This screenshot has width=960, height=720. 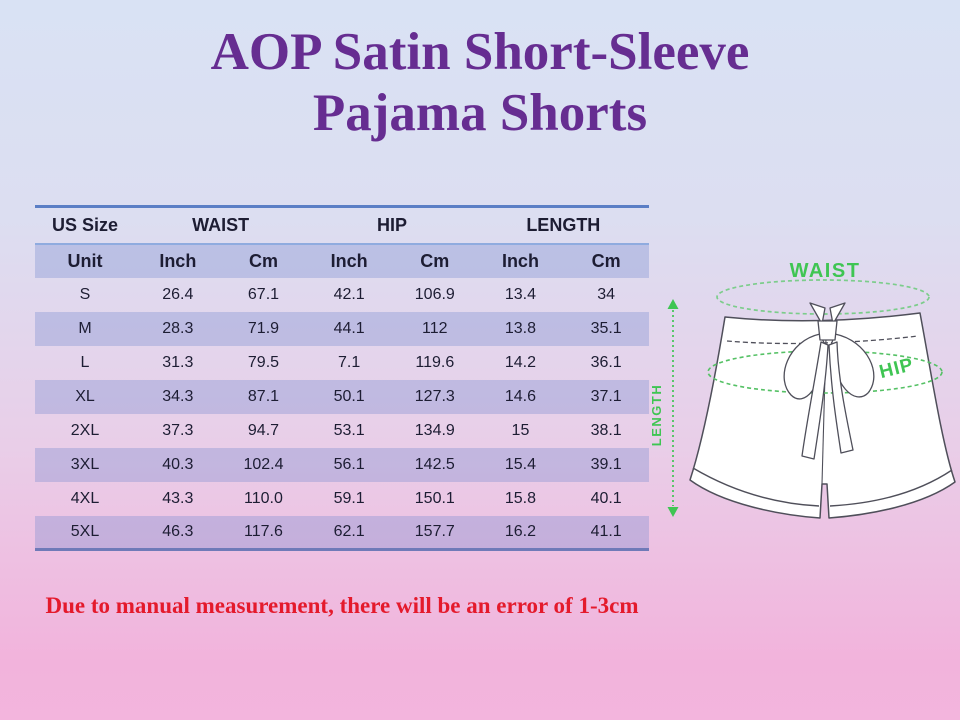 I want to click on value-cell: 42.1, so click(x=349, y=294).